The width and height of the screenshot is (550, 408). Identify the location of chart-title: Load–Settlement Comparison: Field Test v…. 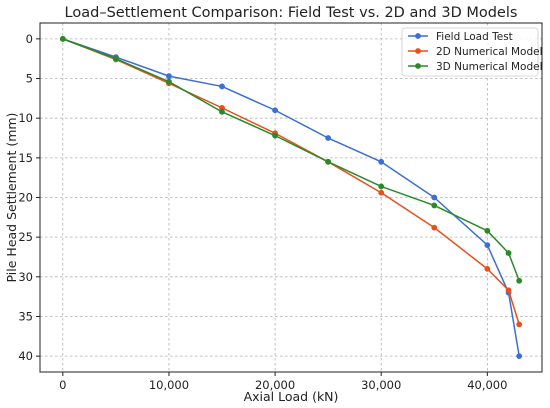
(291, 13).